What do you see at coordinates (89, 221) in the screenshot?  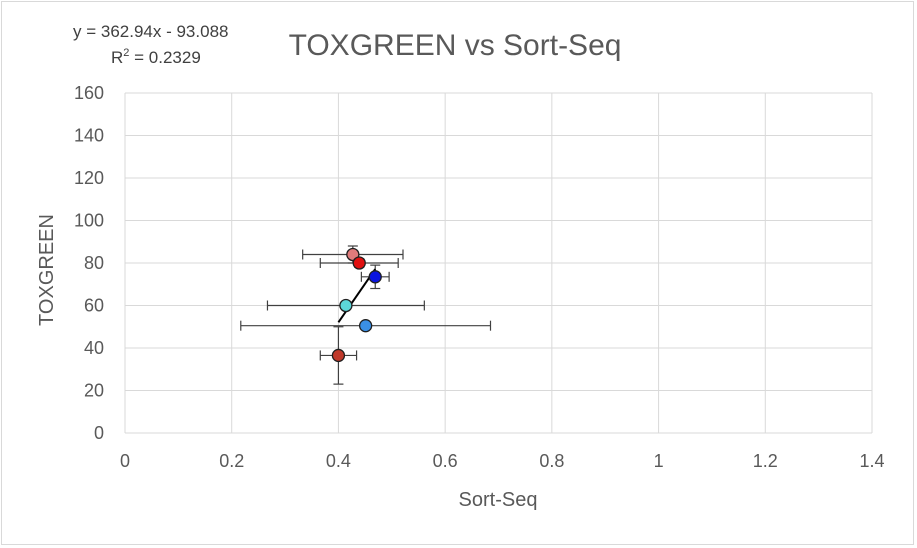 I see `y-tick-label: 100` at bounding box center [89, 221].